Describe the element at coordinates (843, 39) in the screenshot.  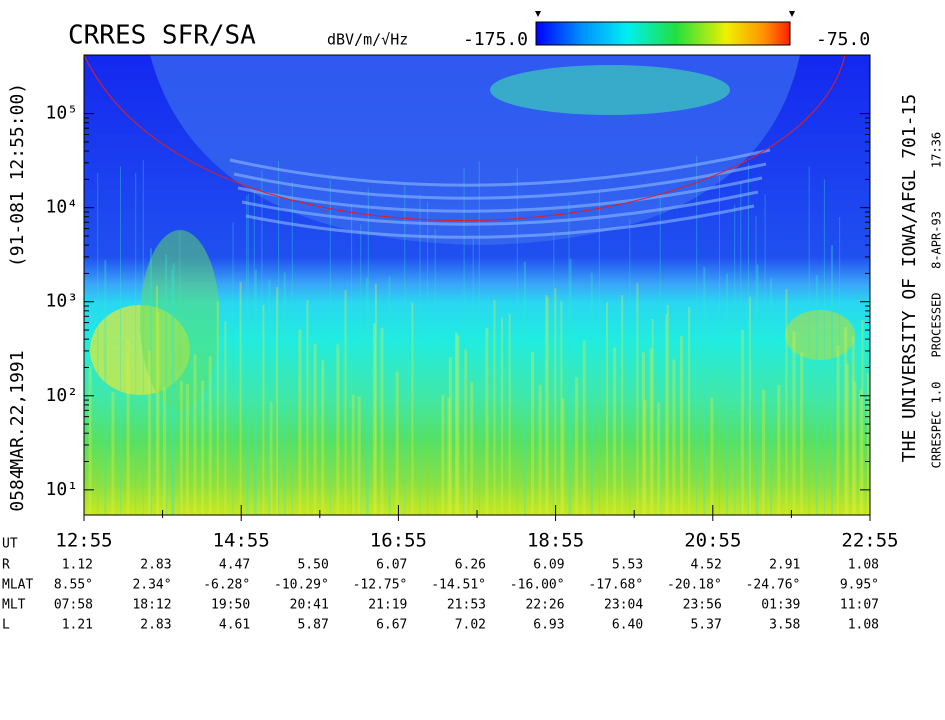
I see `colorbar-max-label: -75.0` at that location.